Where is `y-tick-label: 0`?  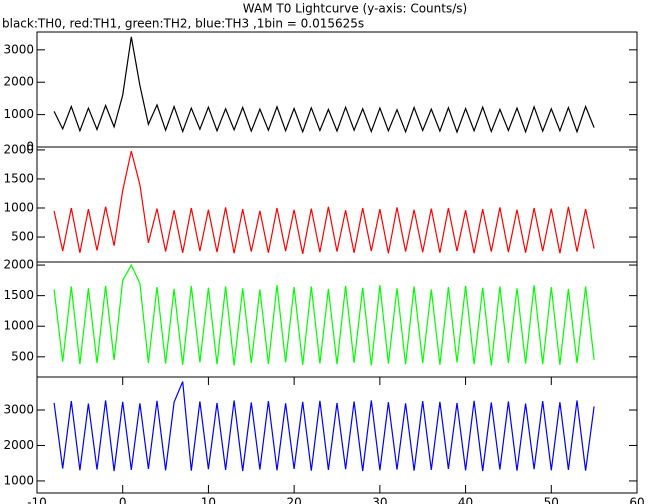
y-tick-label: 0 is located at coordinates (30, 147).